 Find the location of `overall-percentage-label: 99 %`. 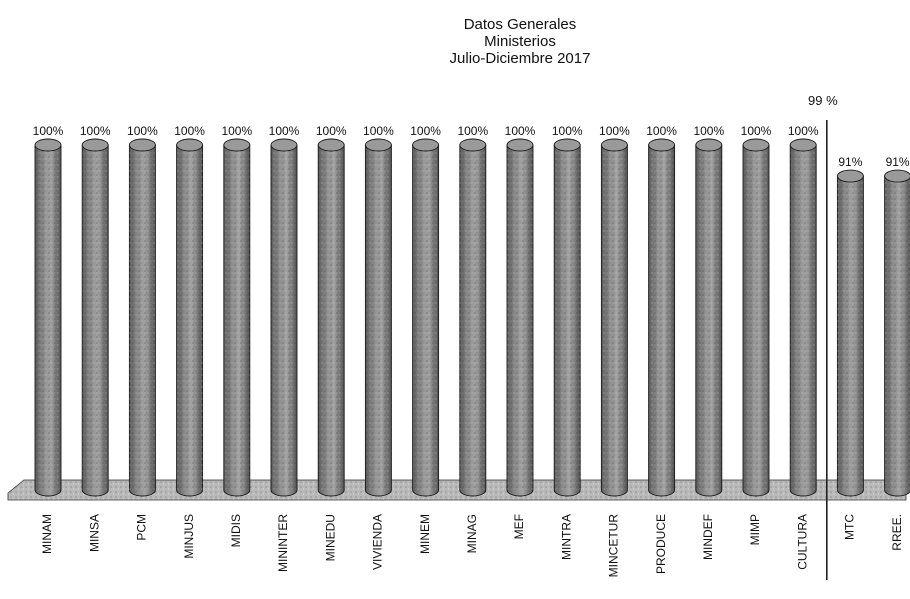

overall-percentage-label: 99 % is located at coordinates (823, 100).